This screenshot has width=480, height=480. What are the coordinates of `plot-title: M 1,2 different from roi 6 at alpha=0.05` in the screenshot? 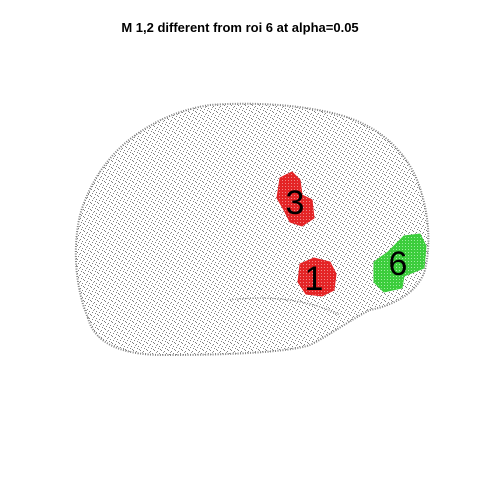 It's located at (240, 27).